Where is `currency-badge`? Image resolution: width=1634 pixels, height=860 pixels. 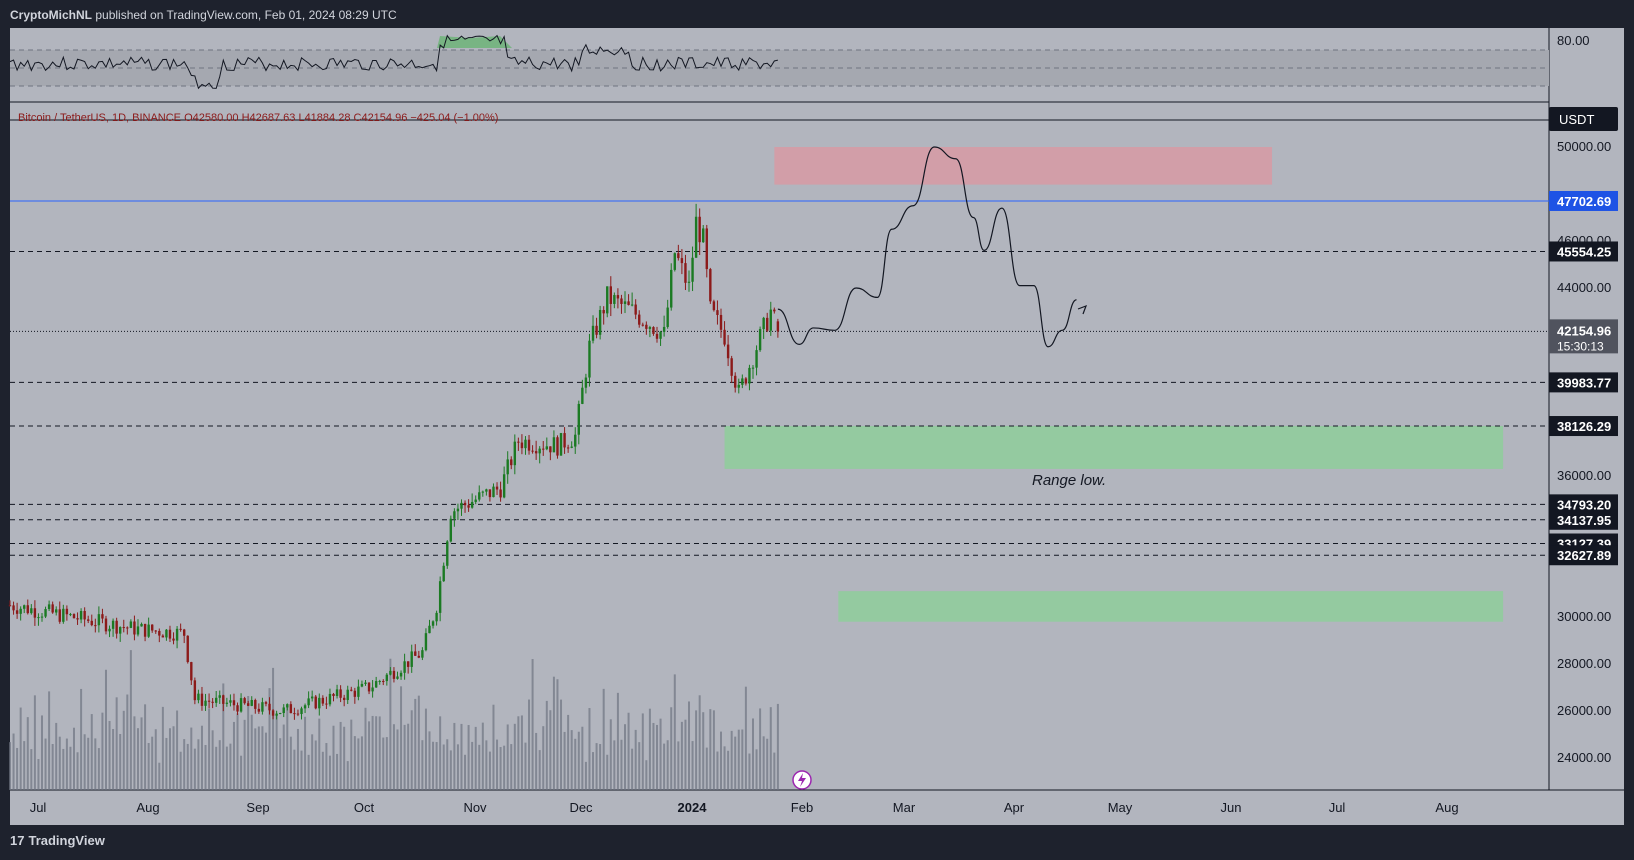
currency-badge is located at coordinates (1583, 119).